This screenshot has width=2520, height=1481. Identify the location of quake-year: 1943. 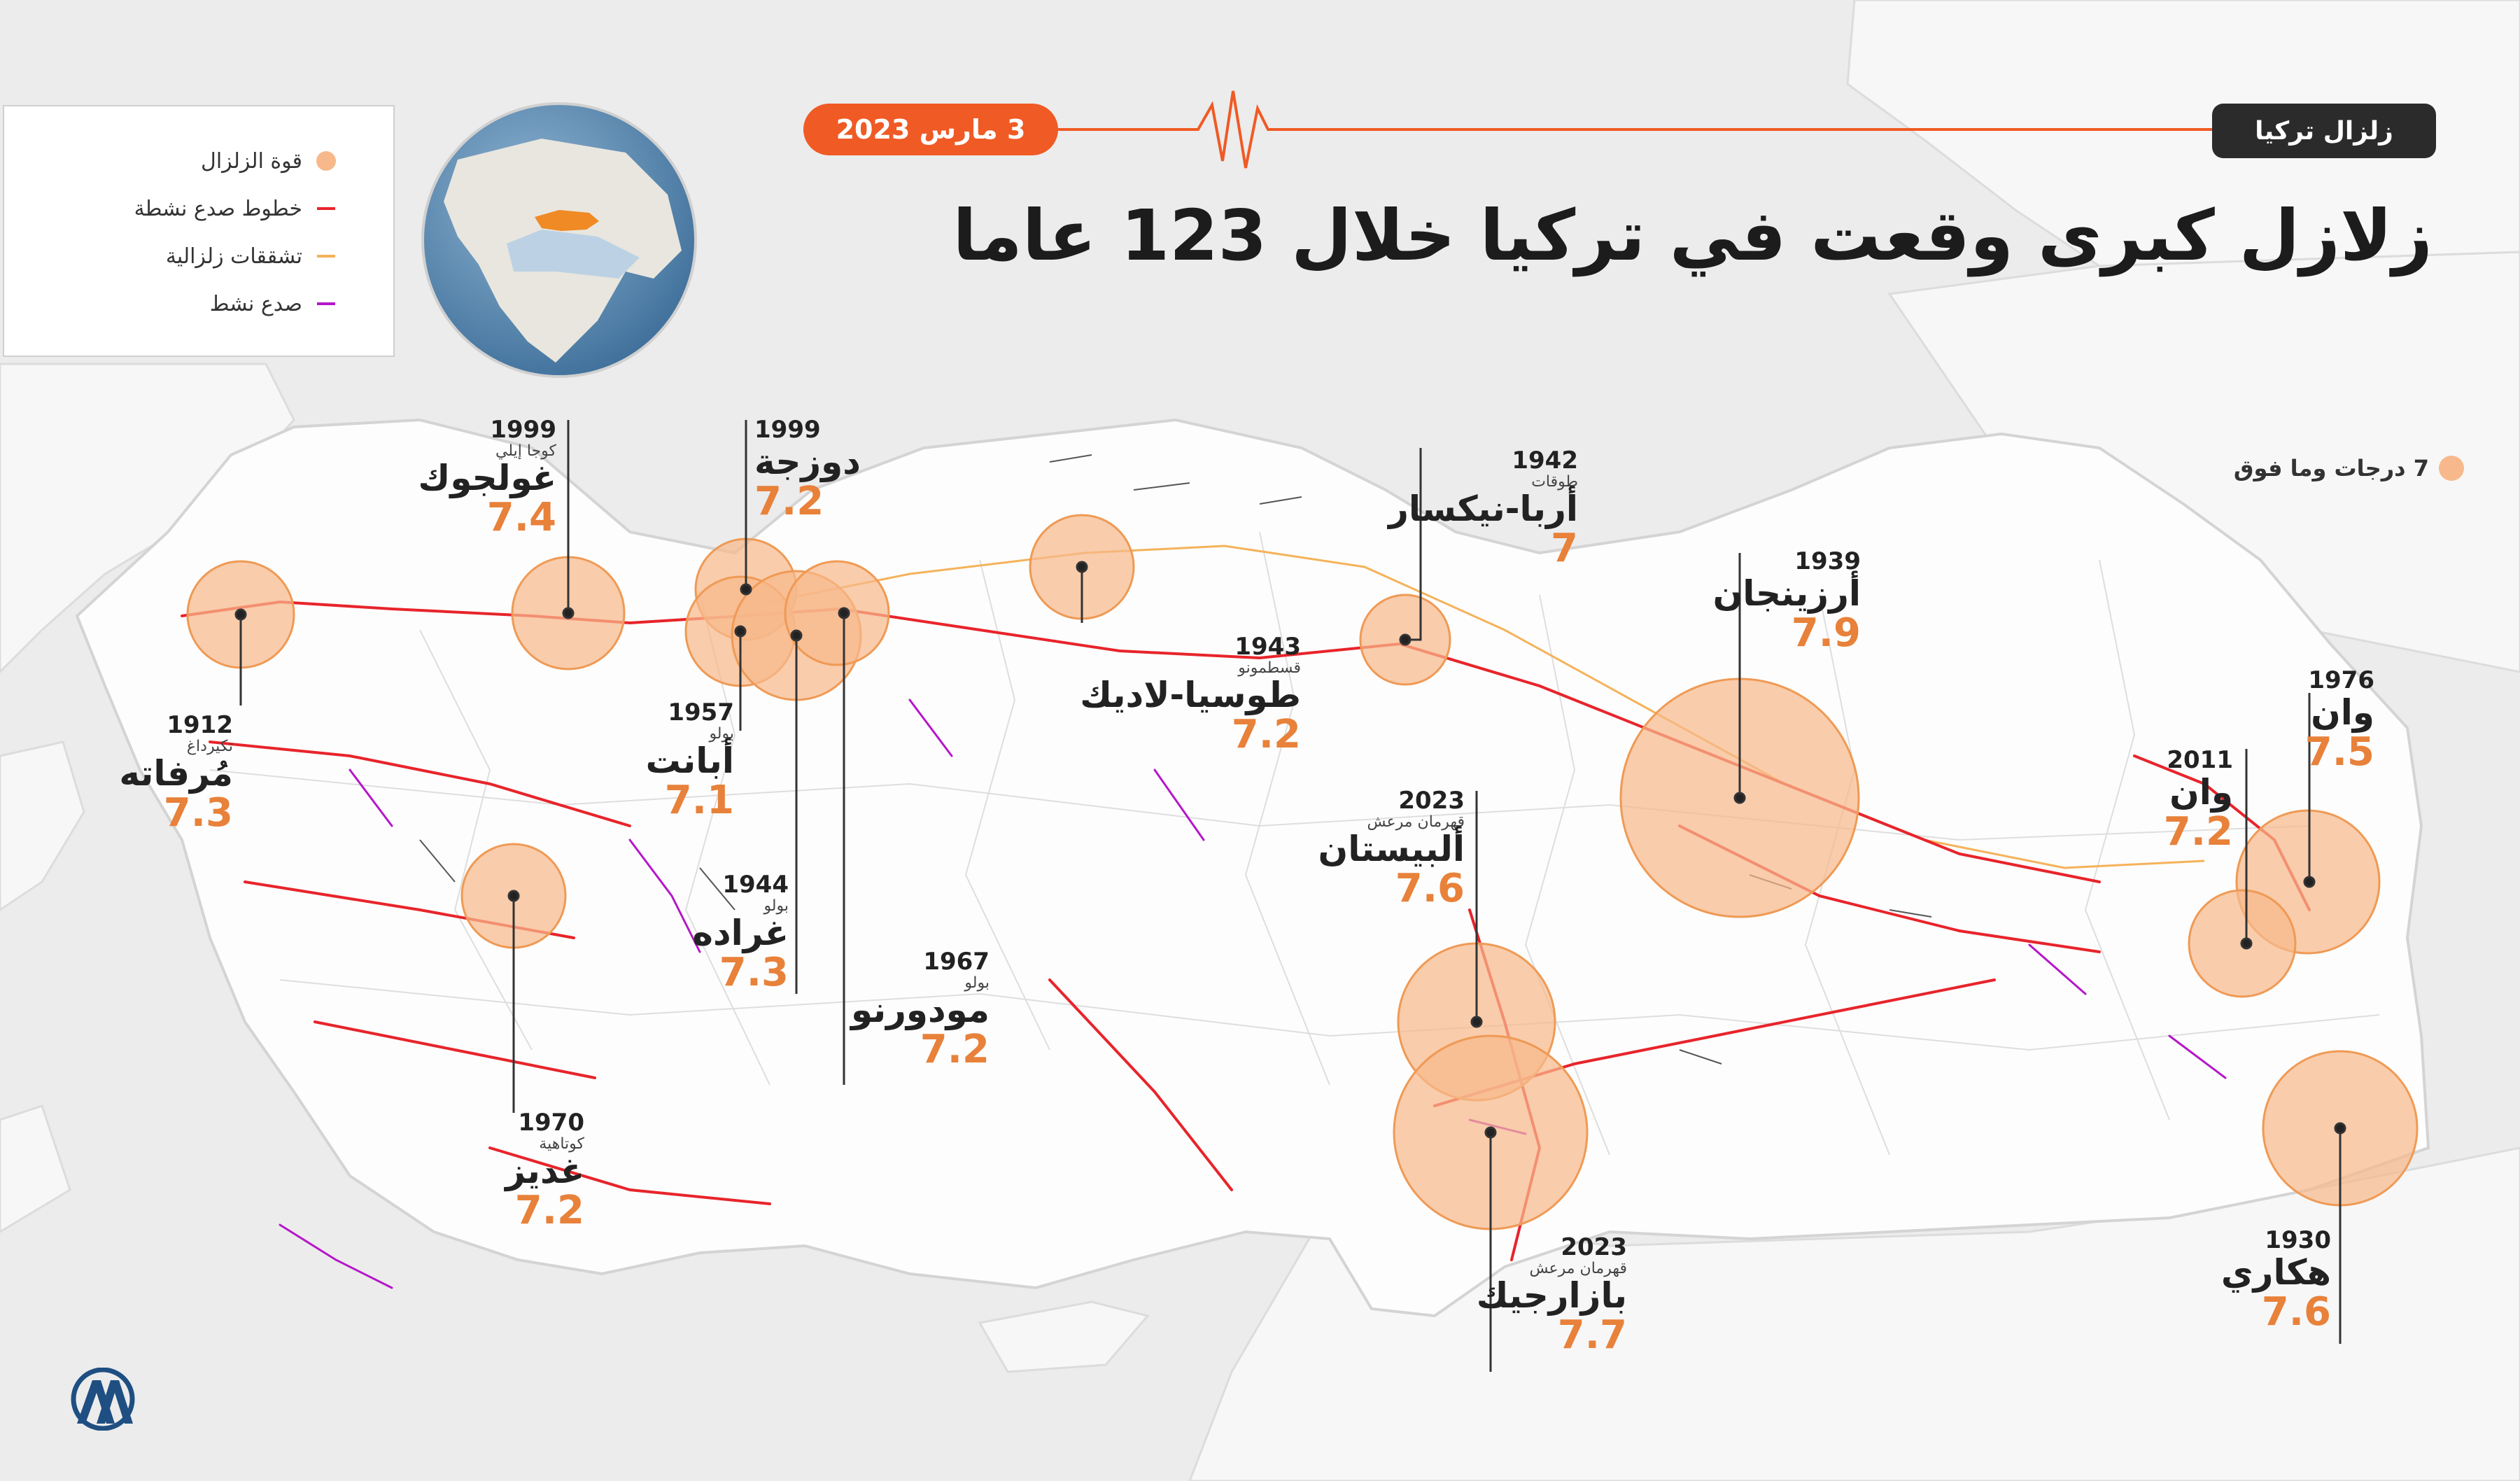
(1267, 647).